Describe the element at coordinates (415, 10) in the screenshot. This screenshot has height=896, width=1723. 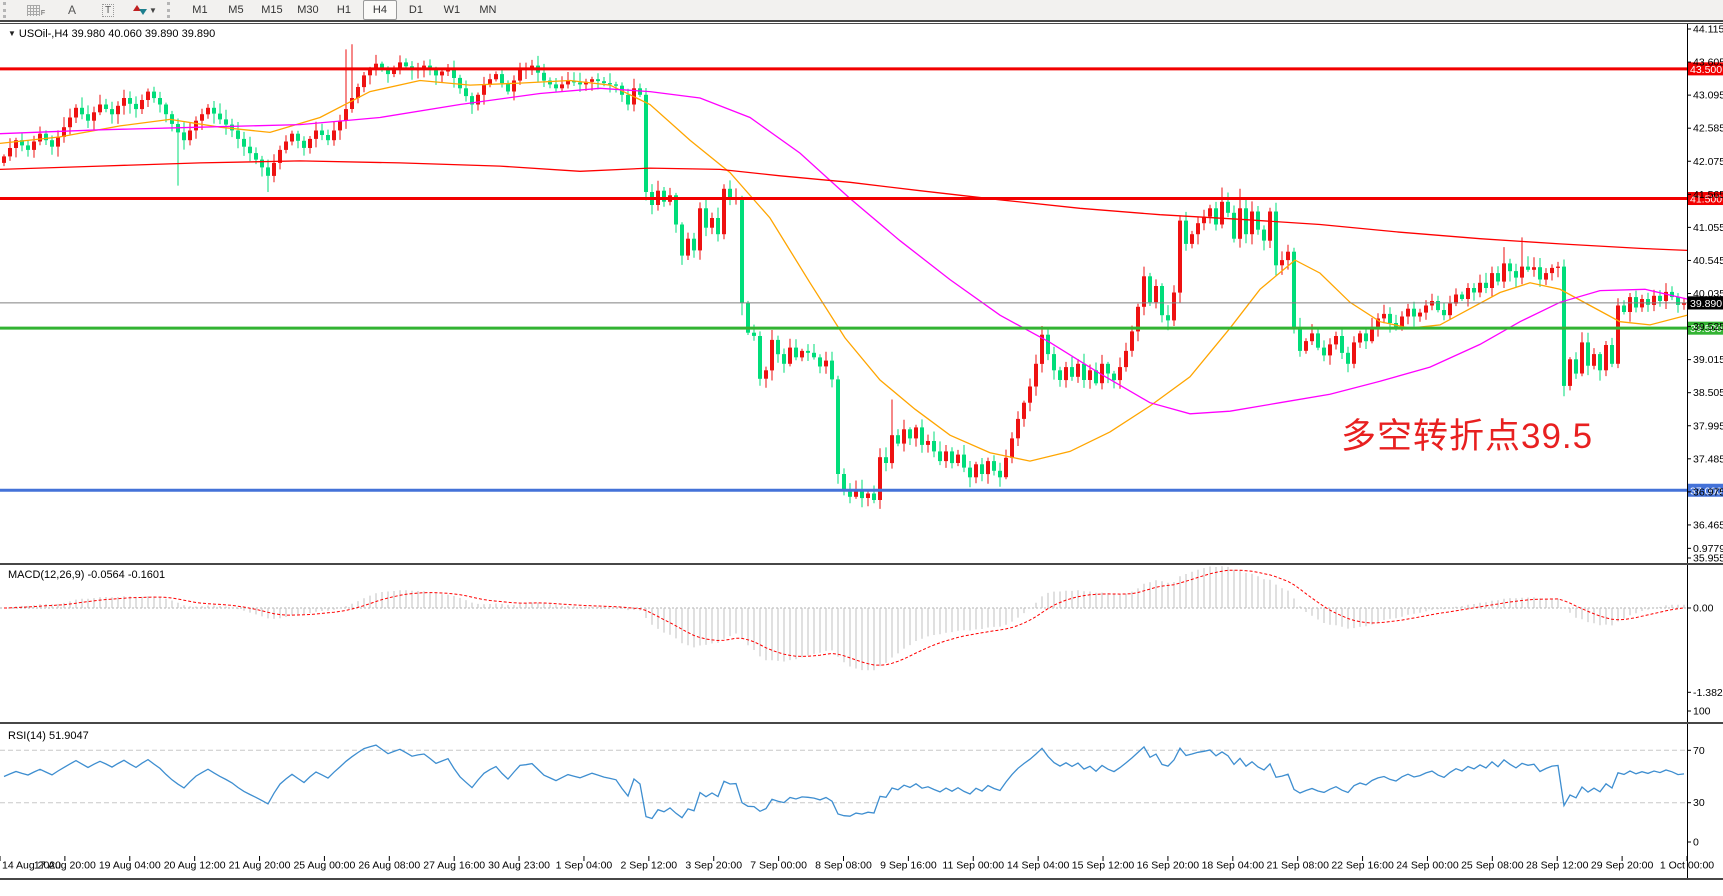
I see `timeframe-button-d1: D1` at that location.